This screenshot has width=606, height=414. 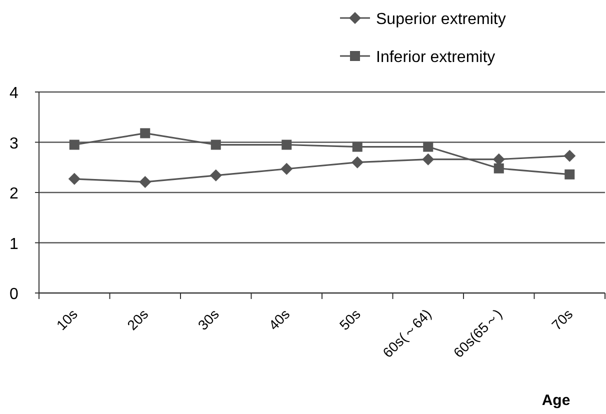 What do you see at coordinates (279, 320) in the screenshot?
I see `x-tick-label: 40s` at bounding box center [279, 320].